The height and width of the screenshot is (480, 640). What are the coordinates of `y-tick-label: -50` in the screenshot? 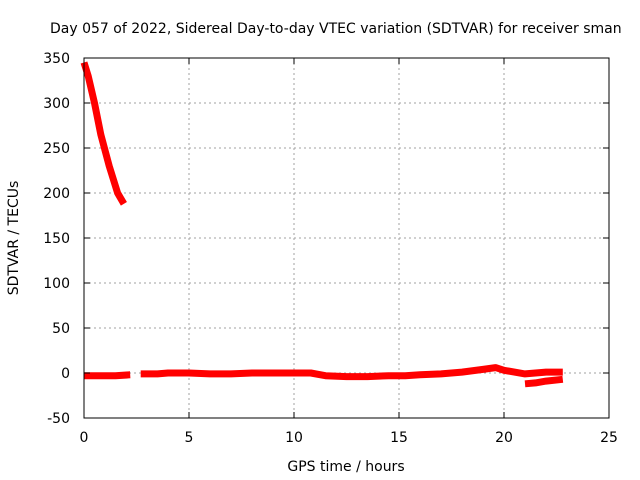 It's located at (58, 419).